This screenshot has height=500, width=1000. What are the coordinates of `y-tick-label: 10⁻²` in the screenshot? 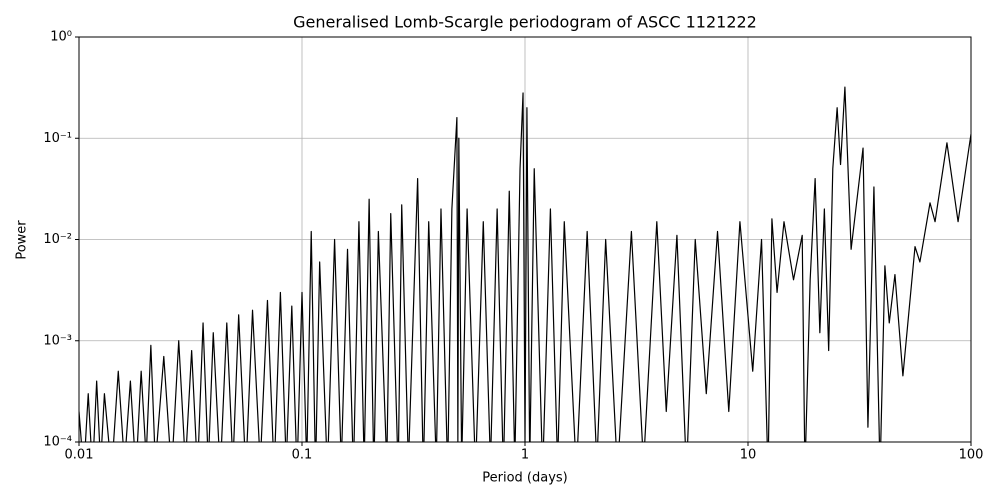 It's located at (57, 239).